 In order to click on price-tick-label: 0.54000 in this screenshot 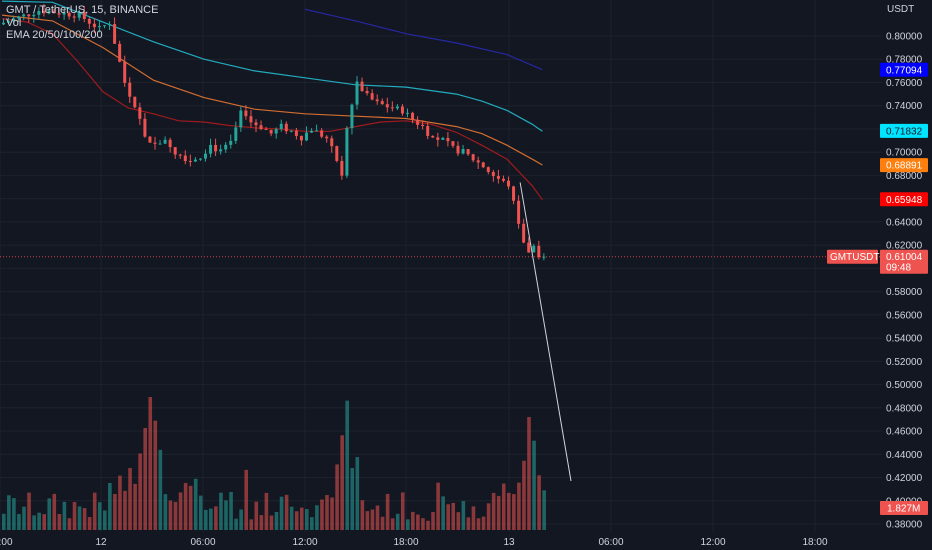, I will do `click(904, 339)`.